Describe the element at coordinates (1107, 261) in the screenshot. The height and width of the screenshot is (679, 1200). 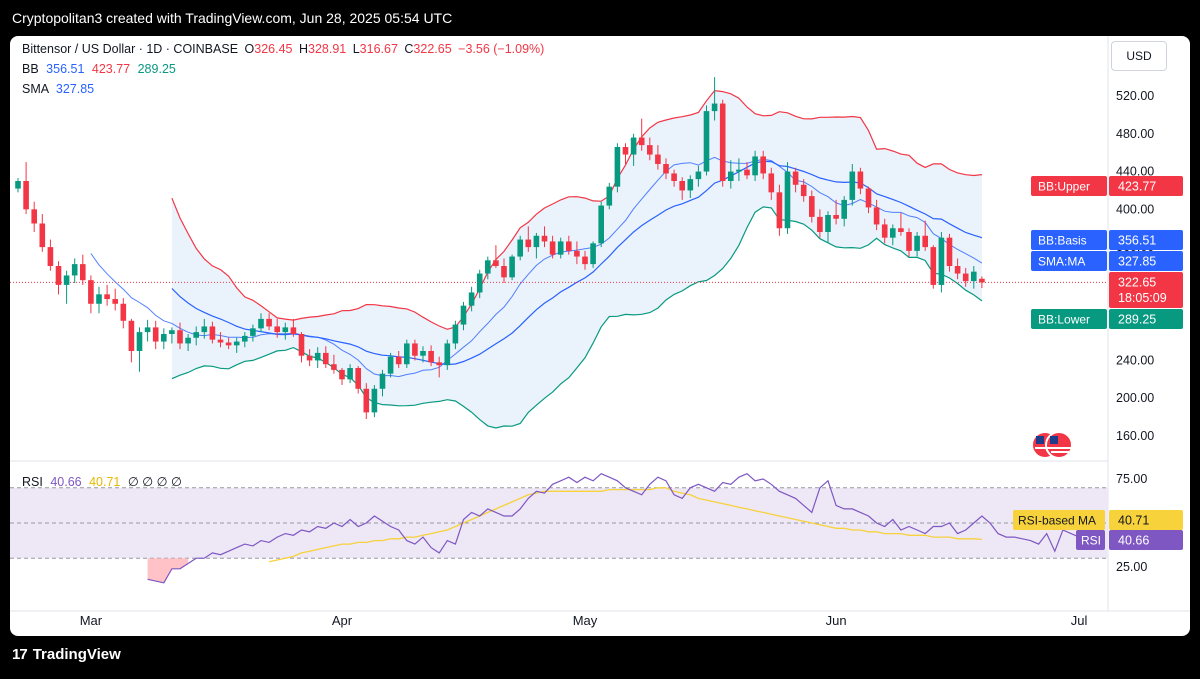
I see `tag-sma-ma: SMA:MA 327.85` at that location.